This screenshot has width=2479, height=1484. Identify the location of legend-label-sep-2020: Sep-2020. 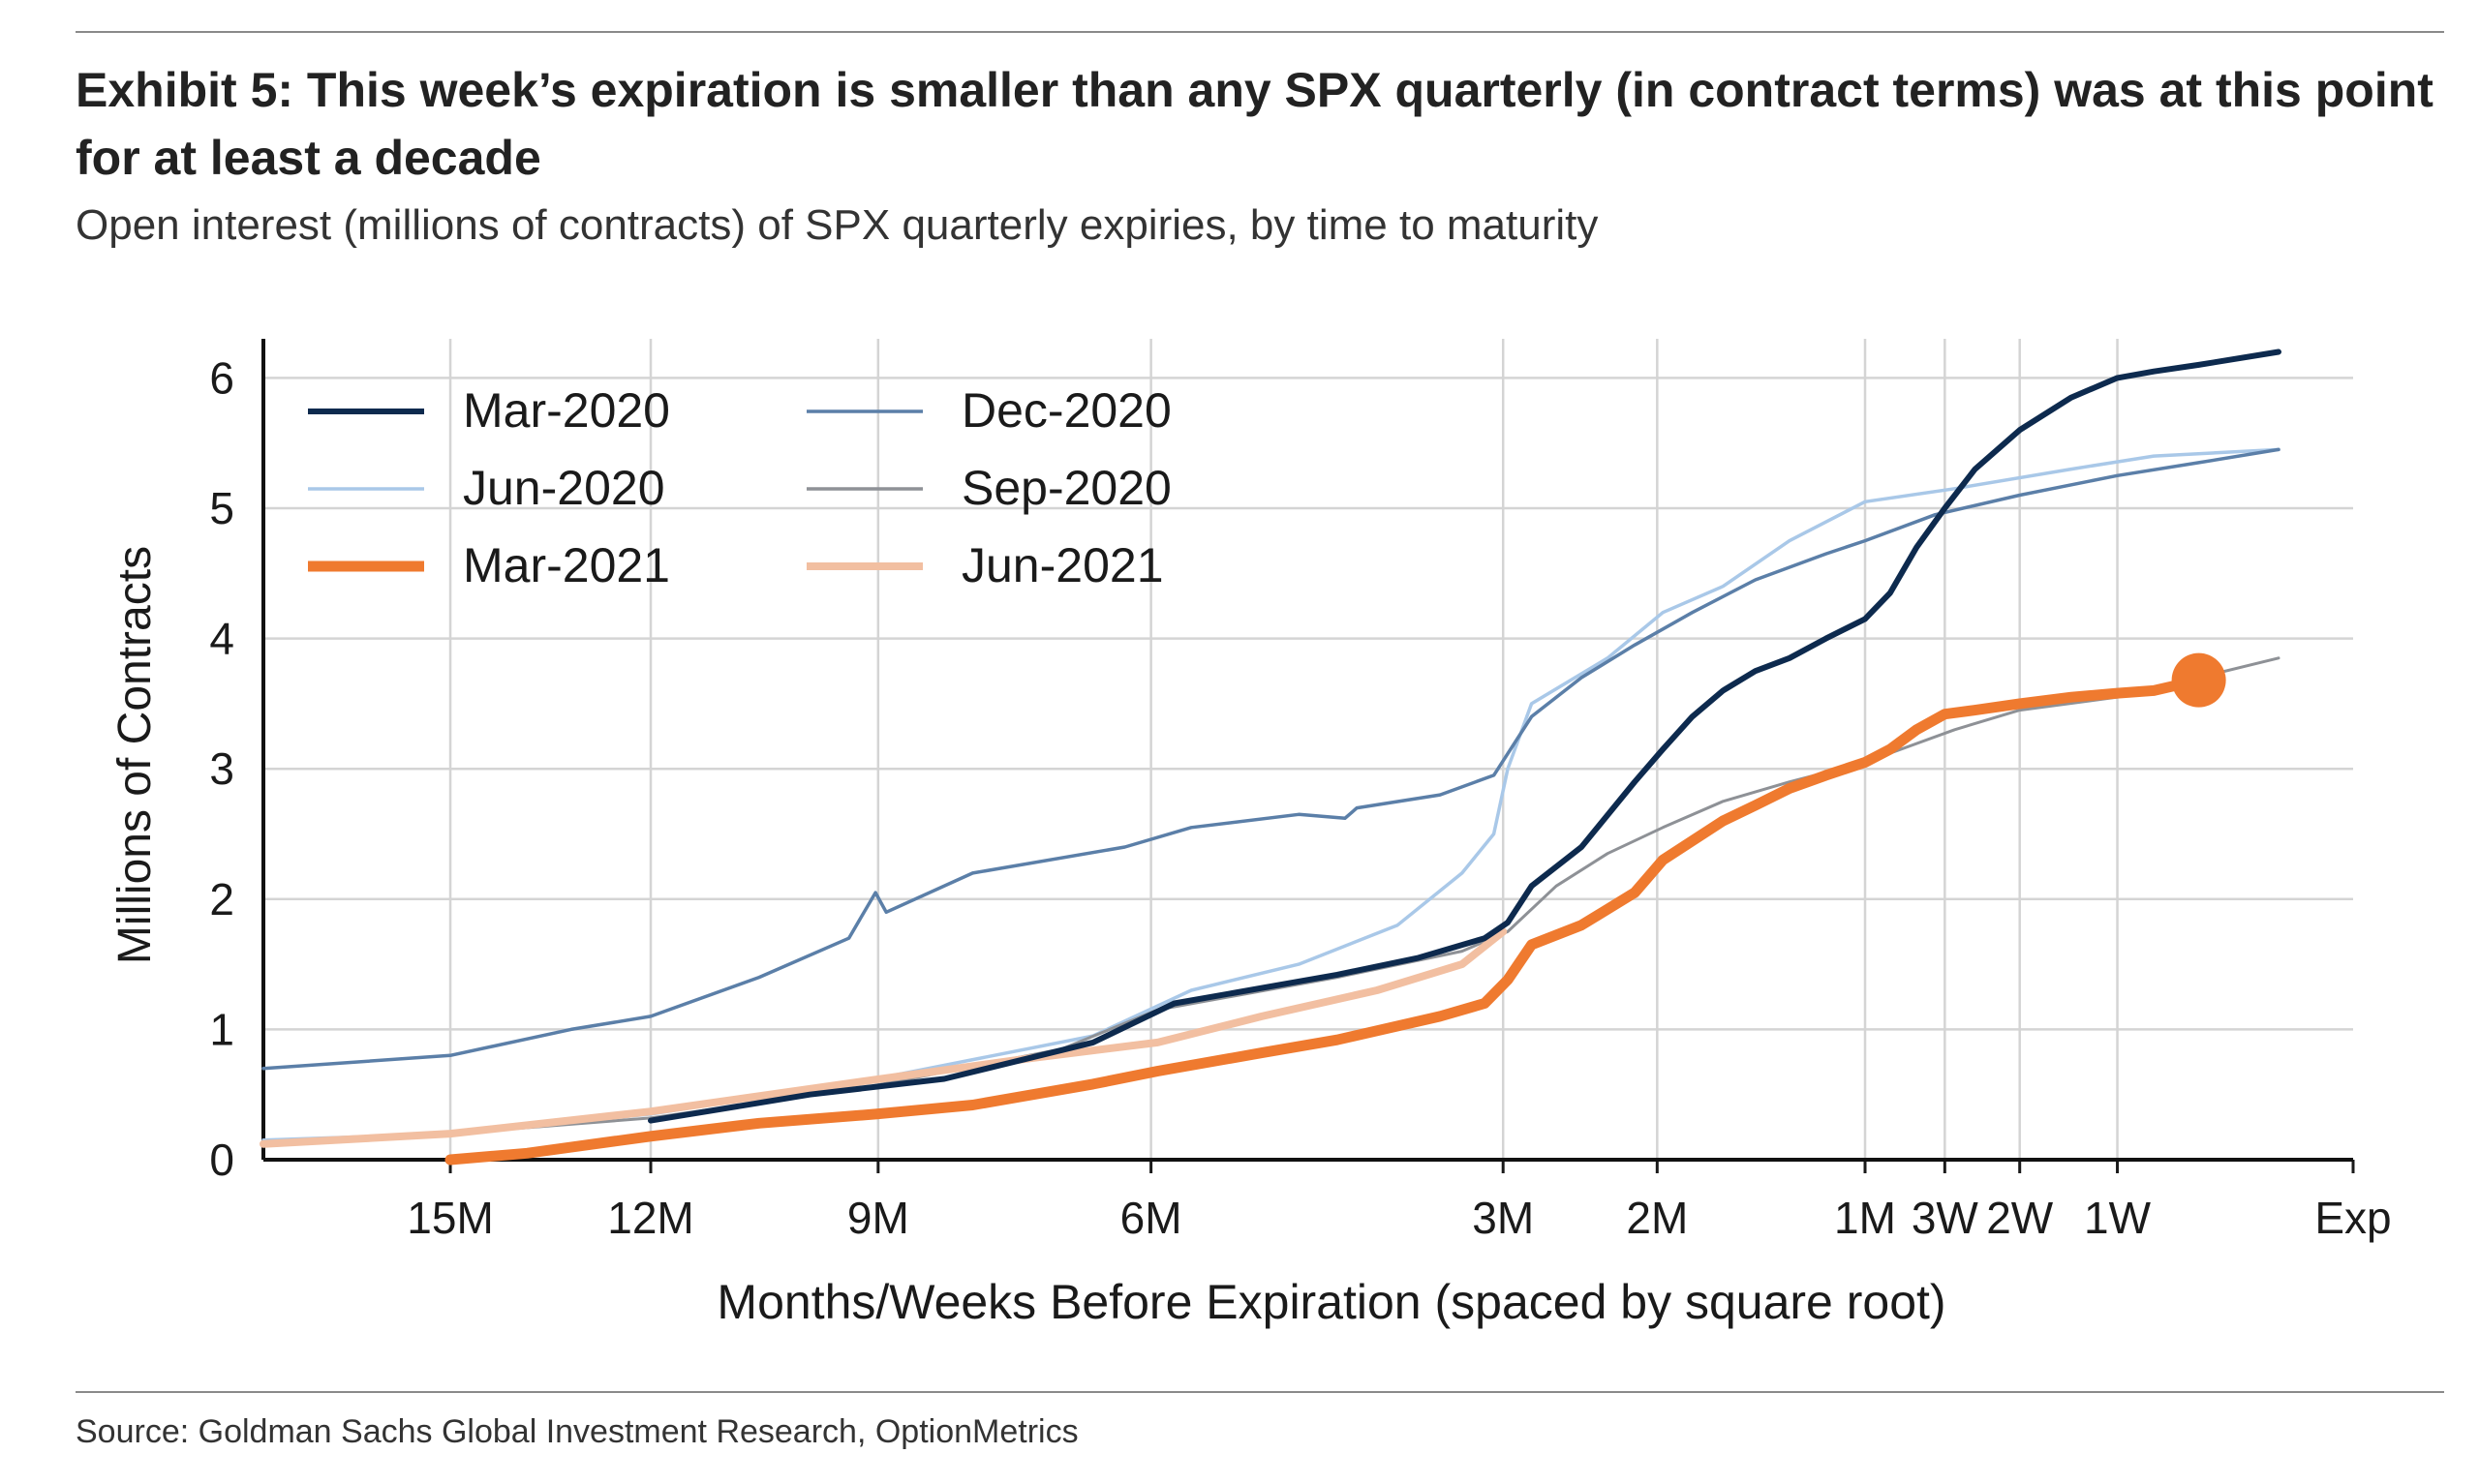
(1067, 488).